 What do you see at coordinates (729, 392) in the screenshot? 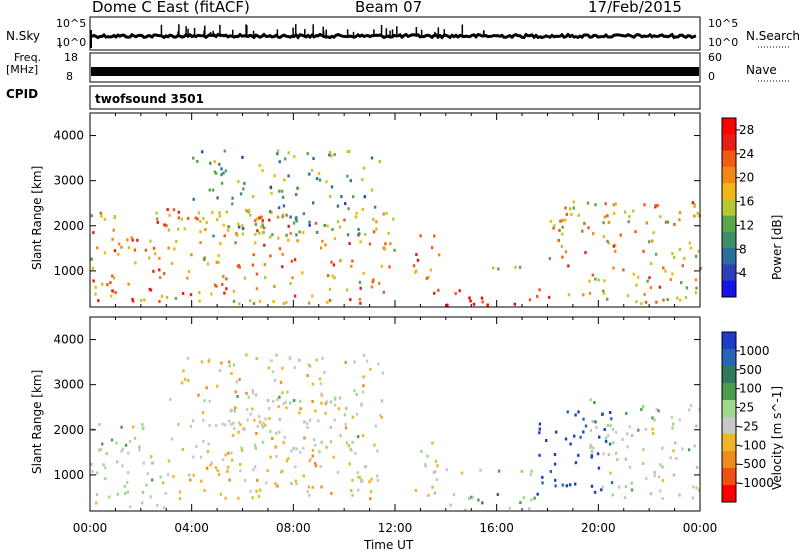
I see `velocity-colorbar-swatch` at bounding box center [729, 392].